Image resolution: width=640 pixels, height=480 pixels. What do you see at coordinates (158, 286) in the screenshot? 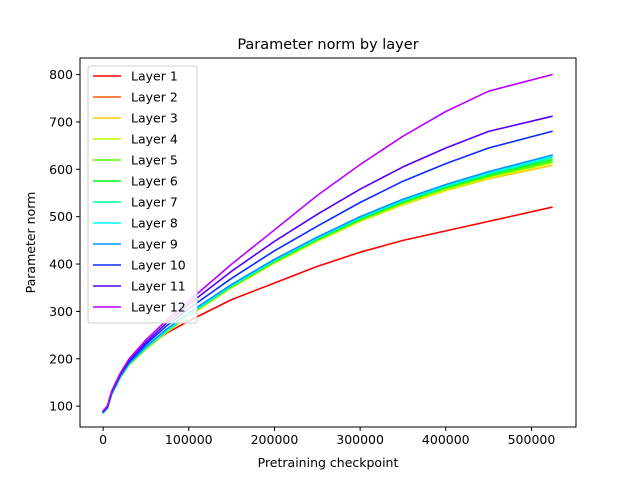
I see `legend-label: Layer 11` at bounding box center [158, 286].